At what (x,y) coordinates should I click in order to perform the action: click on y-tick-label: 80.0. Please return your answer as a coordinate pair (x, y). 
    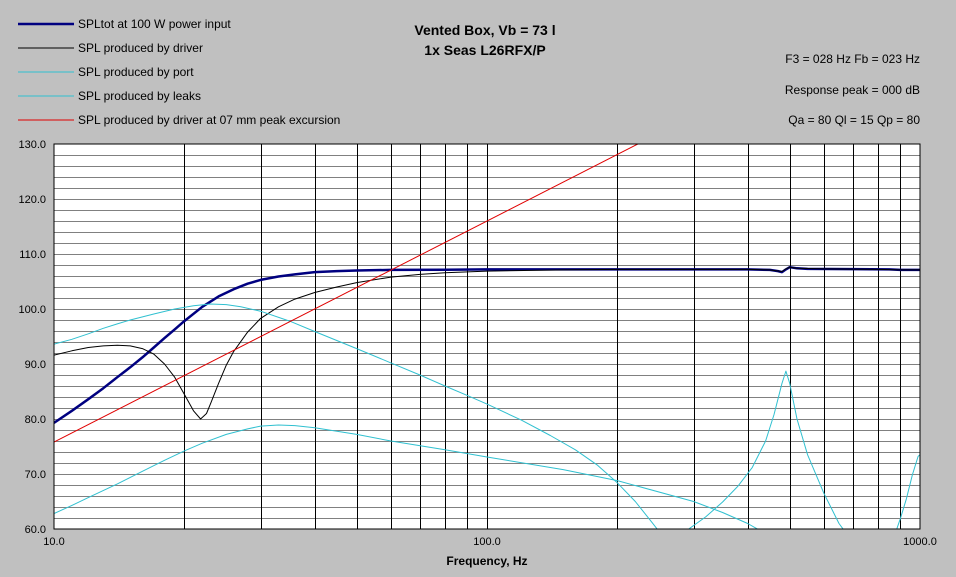
    Looking at the image, I should click on (35, 420).